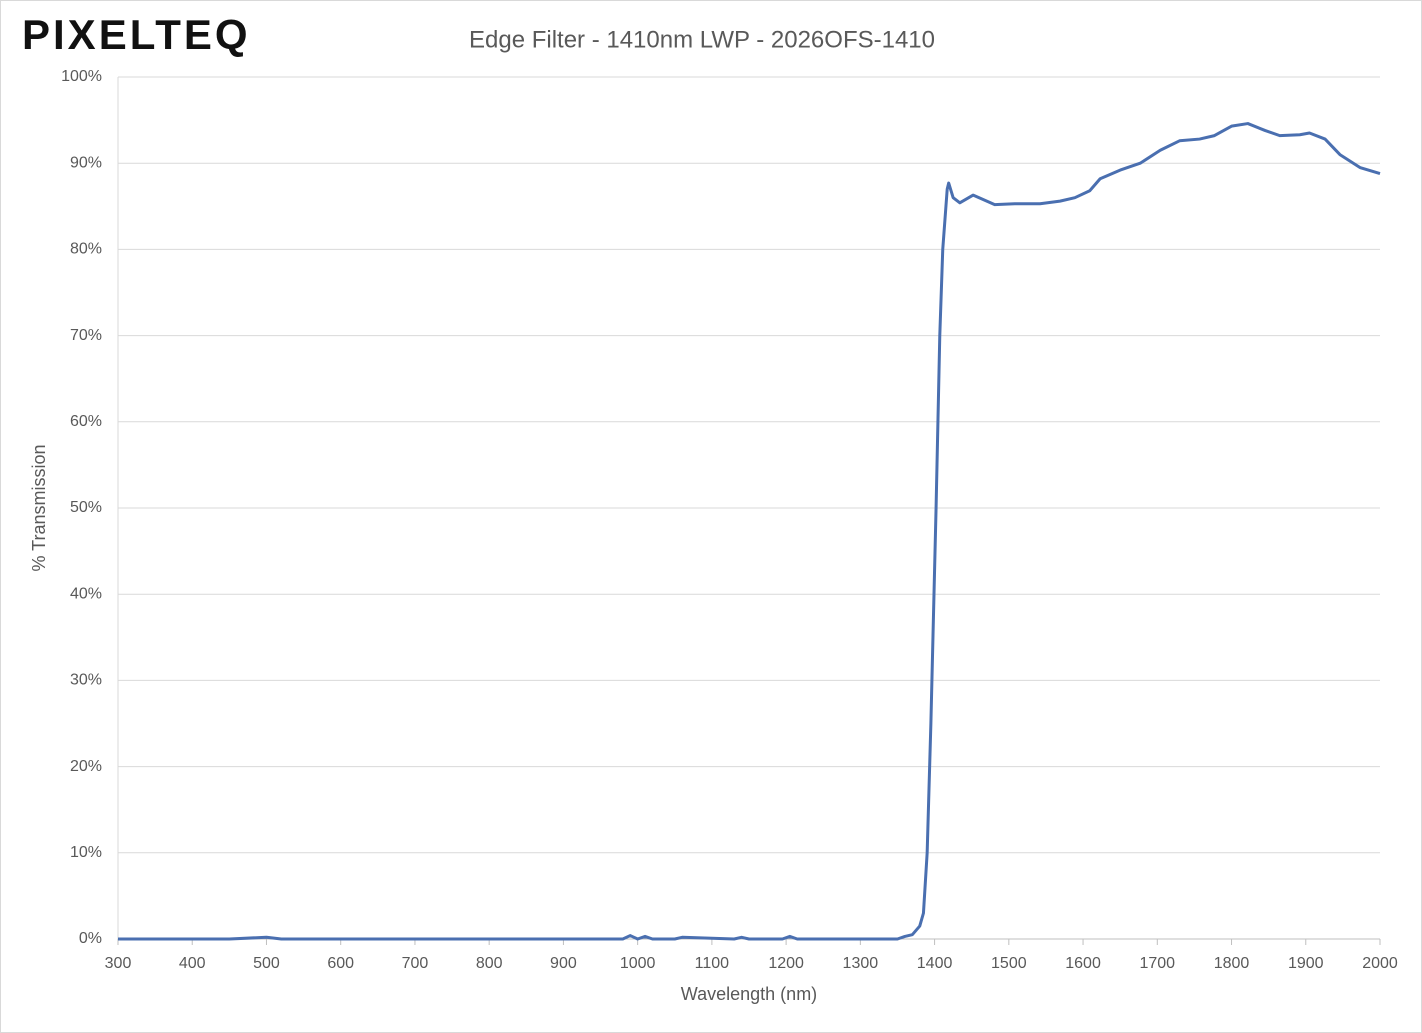 This screenshot has width=1422, height=1033. I want to click on y-tick-label: 80%, so click(86, 249).